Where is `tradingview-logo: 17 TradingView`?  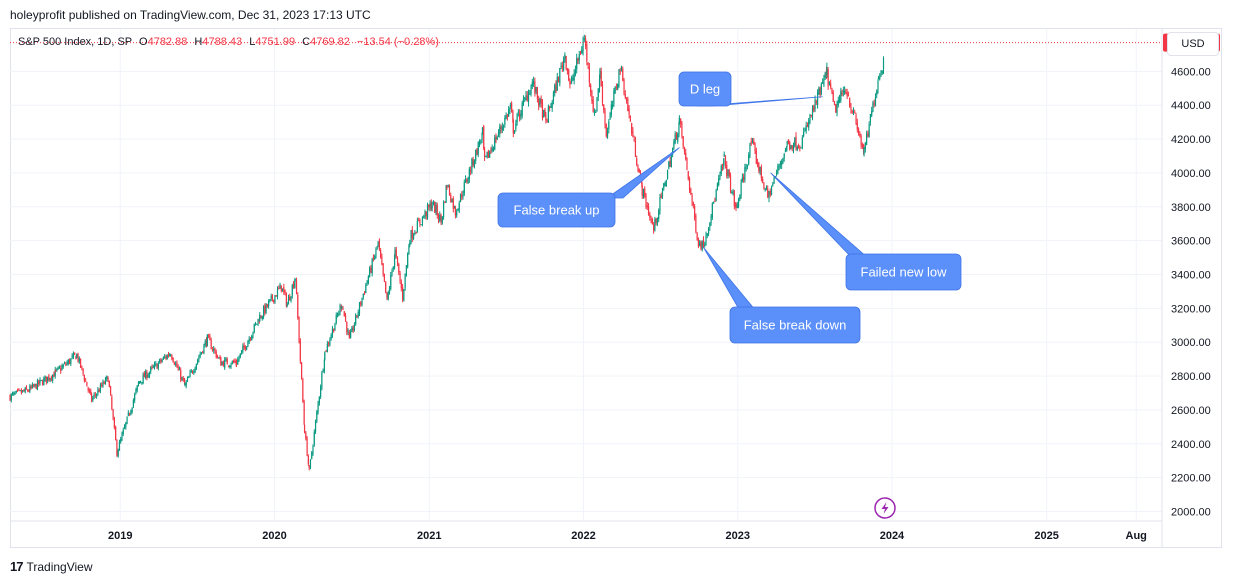 tradingview-logo: 17 TradingView is located at coordinates (51, 566).